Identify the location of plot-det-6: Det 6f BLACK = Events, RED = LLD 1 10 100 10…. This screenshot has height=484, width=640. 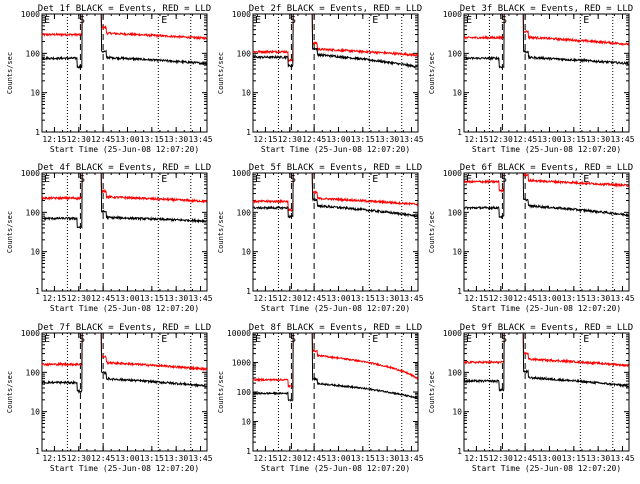
(531, 238).